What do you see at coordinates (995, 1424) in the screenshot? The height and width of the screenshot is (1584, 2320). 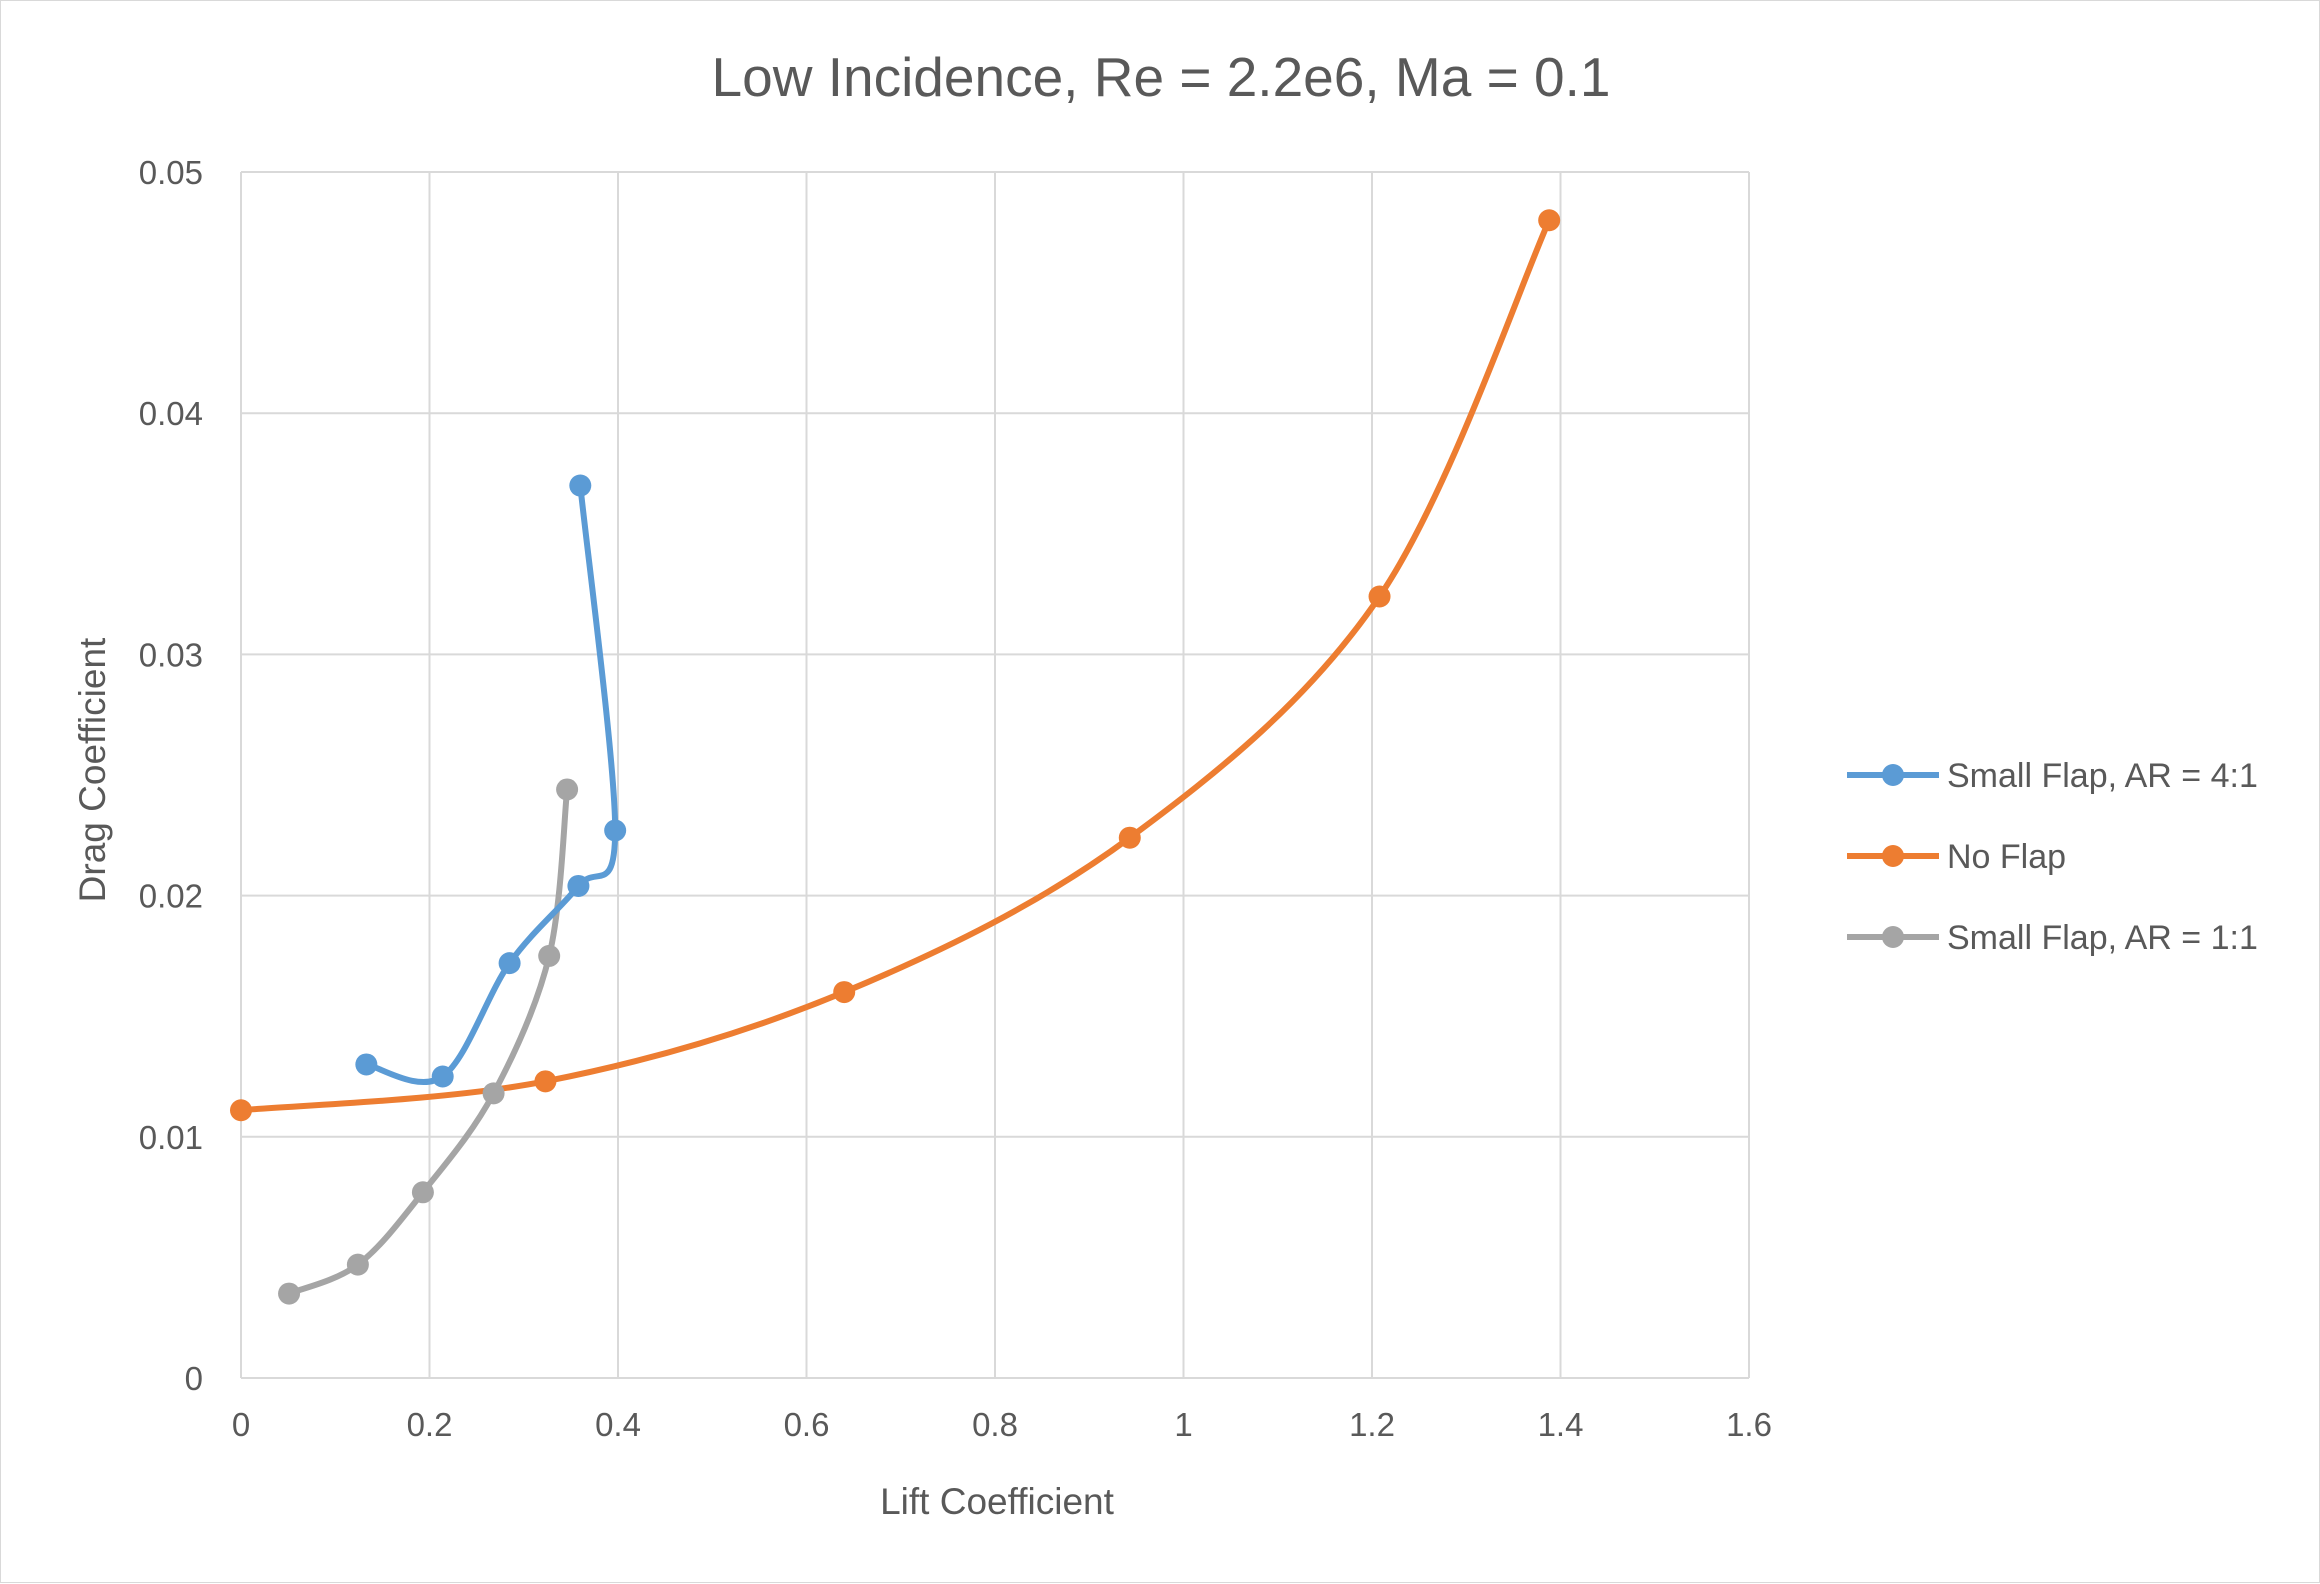 I see `x-tick-label: 0.8` at bounding box center [995, 1424].